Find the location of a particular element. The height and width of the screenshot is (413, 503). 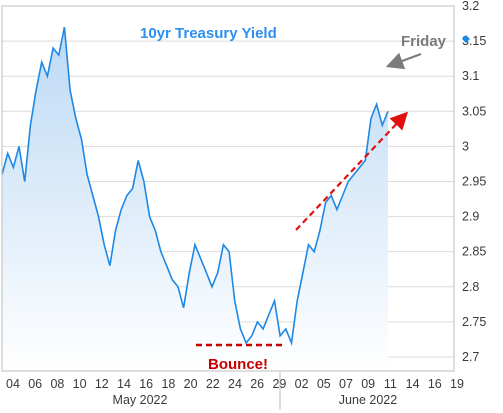

x-tick-label: 29 is located at coordinates (279, 384).